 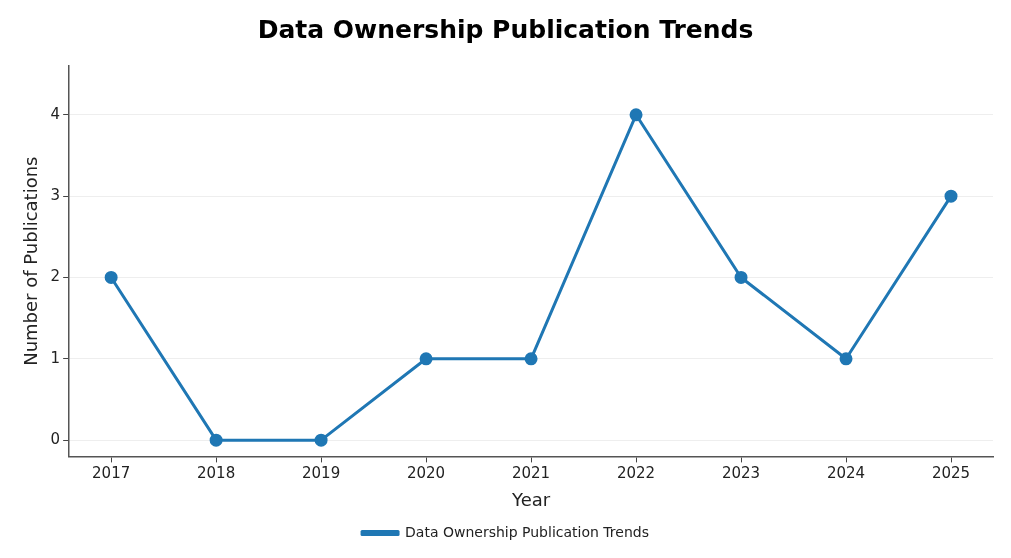 I want to click on y-tick-label: 1, so click(x=55, y=357).